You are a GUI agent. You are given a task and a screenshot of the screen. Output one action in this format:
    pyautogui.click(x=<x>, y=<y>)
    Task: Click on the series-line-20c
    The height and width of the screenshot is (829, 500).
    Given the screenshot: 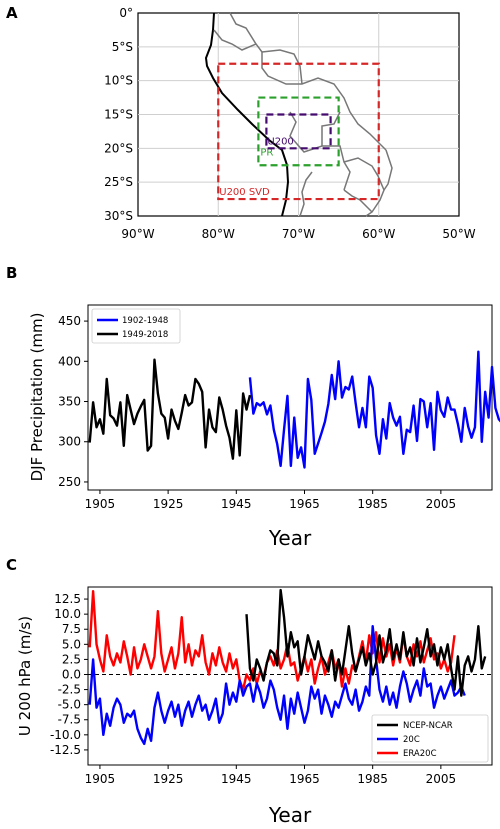 What is the action you would take?
    pyautogui.click(x=277, y=685)
    